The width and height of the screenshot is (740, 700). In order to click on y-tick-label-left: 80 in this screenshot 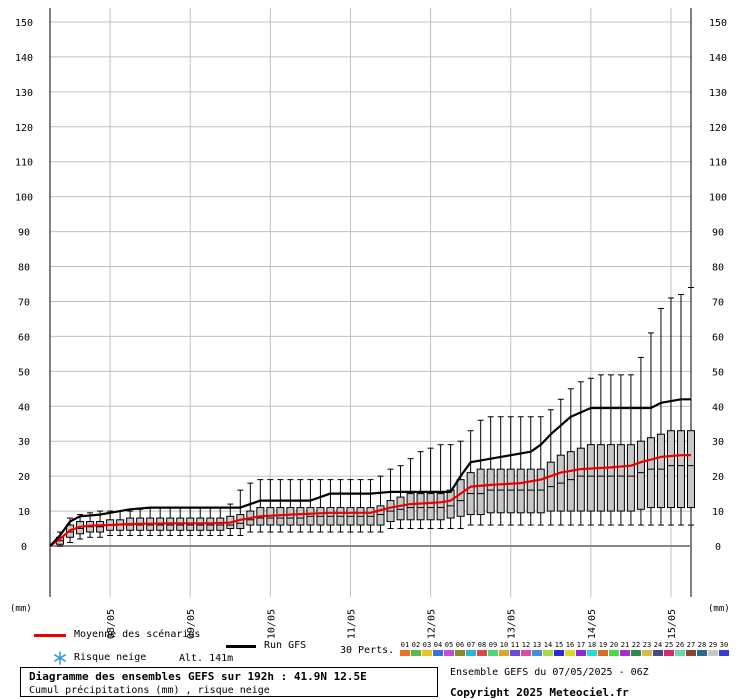, I will do `click(24, 268)`.